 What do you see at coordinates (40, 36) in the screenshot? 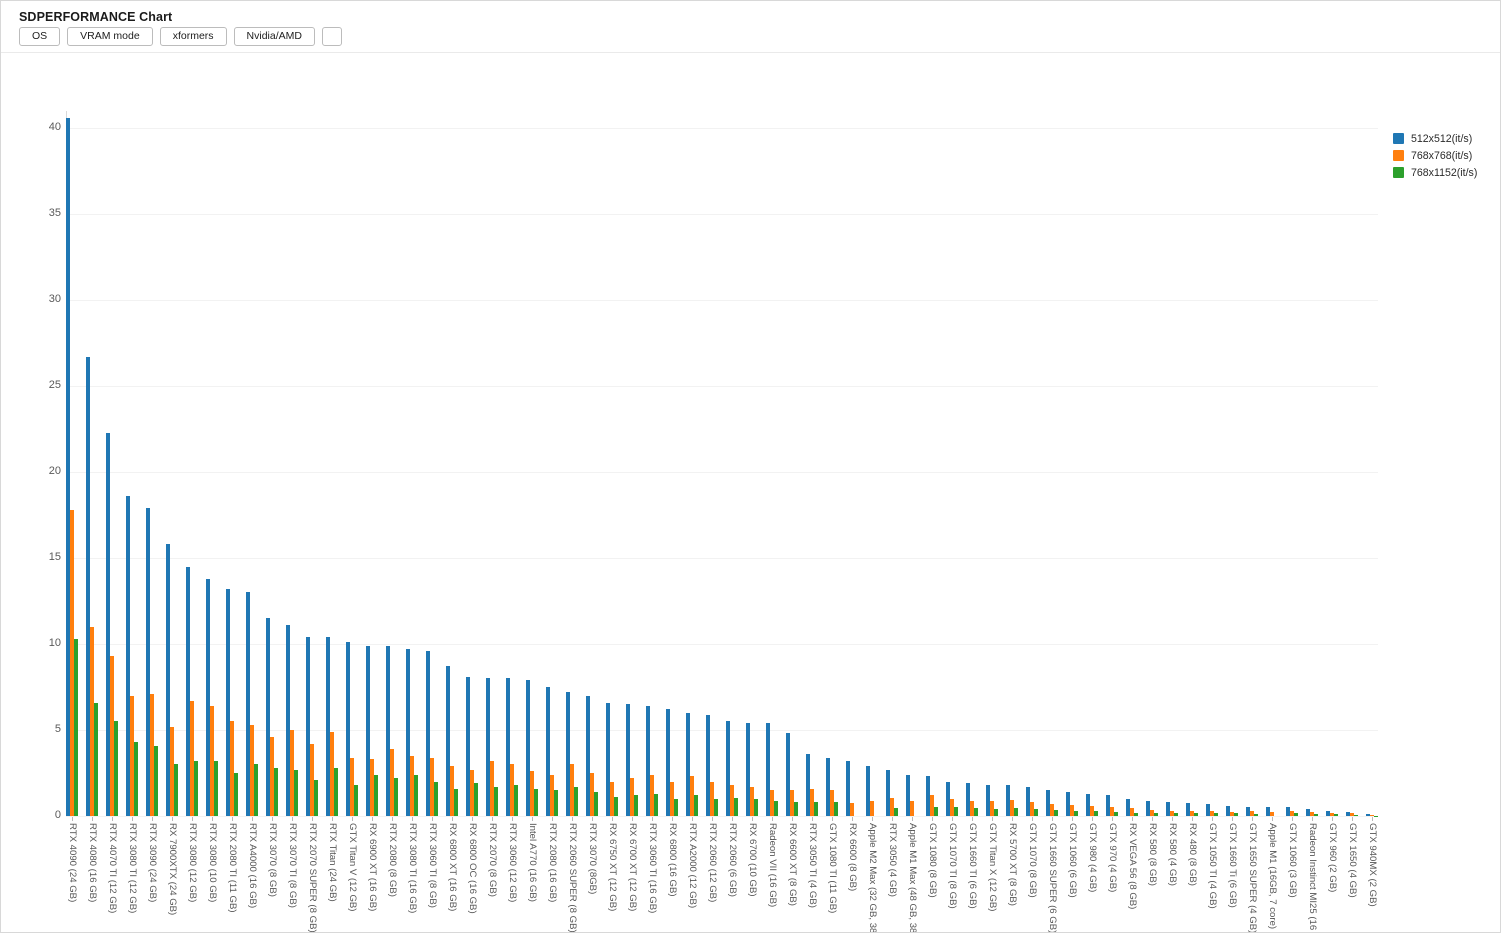
I see `os-button: OS` at bounding box center [40, 36].